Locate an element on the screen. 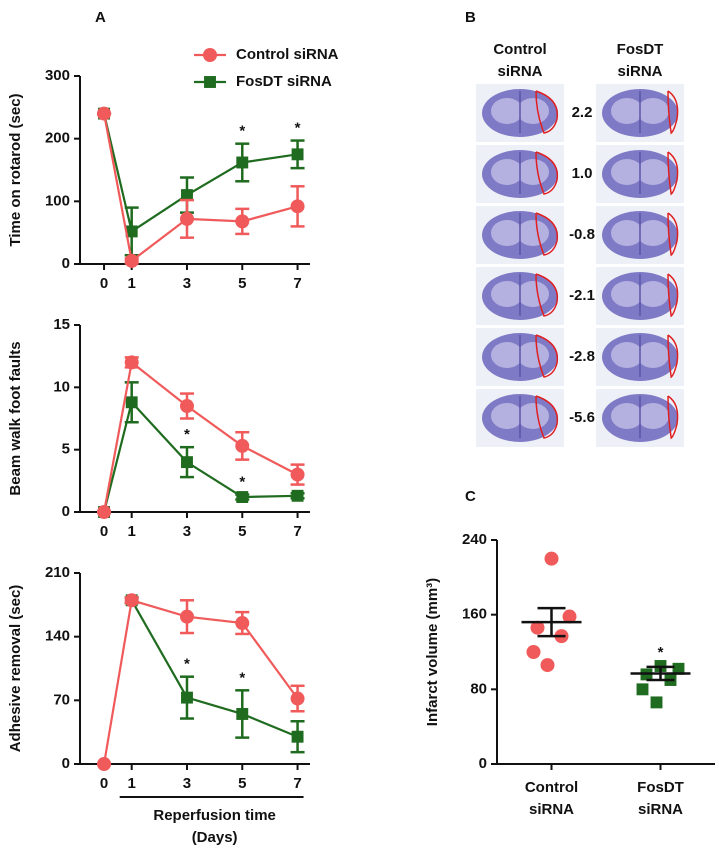 The width and height of the screenshot is (722, 853). legend-marker is located at coordinates (210, 82).